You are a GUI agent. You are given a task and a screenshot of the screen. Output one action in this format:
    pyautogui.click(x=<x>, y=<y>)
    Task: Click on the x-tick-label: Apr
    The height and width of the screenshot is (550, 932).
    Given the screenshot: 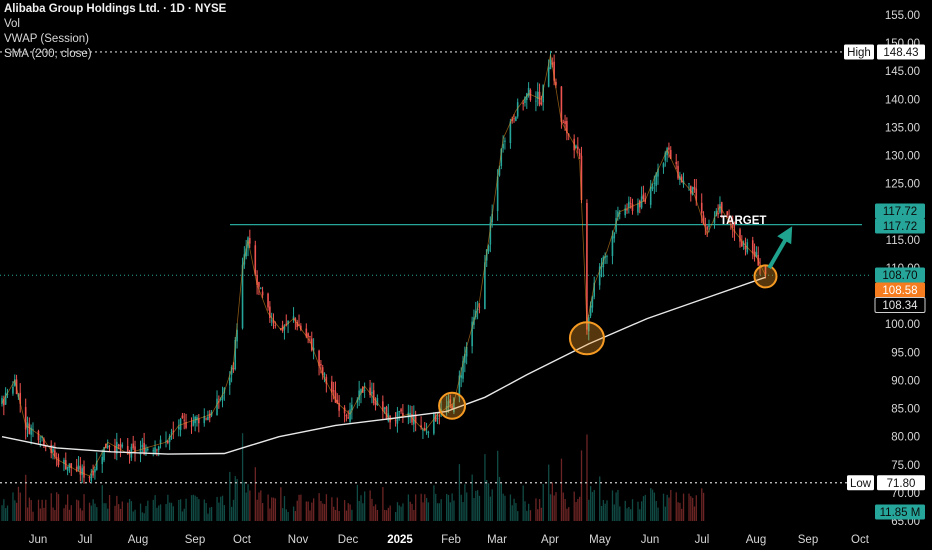 What is the action you would take?
    pyautogui.click(x=550, y=540)
    